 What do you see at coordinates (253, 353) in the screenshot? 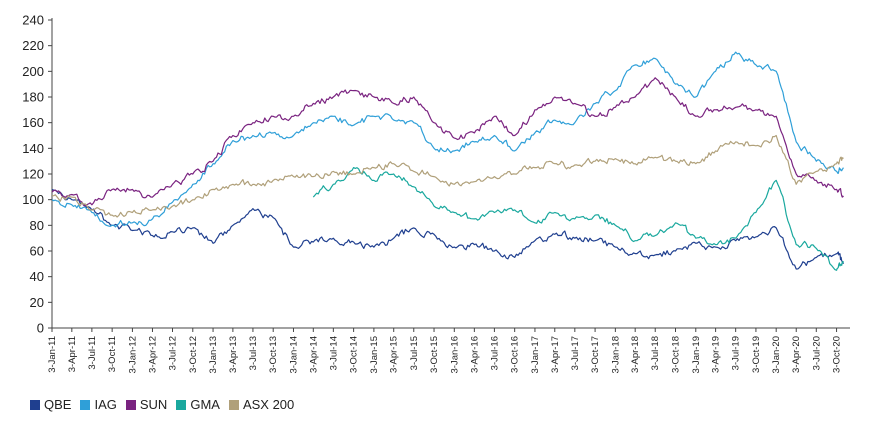
I see `x-tick-label: 3-Jul-13` at bounding box center [253, 353].